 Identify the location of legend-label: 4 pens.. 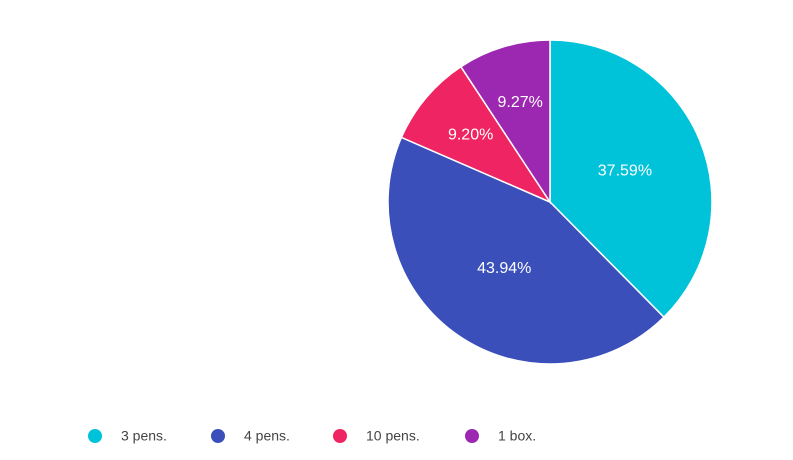
(267, 436).